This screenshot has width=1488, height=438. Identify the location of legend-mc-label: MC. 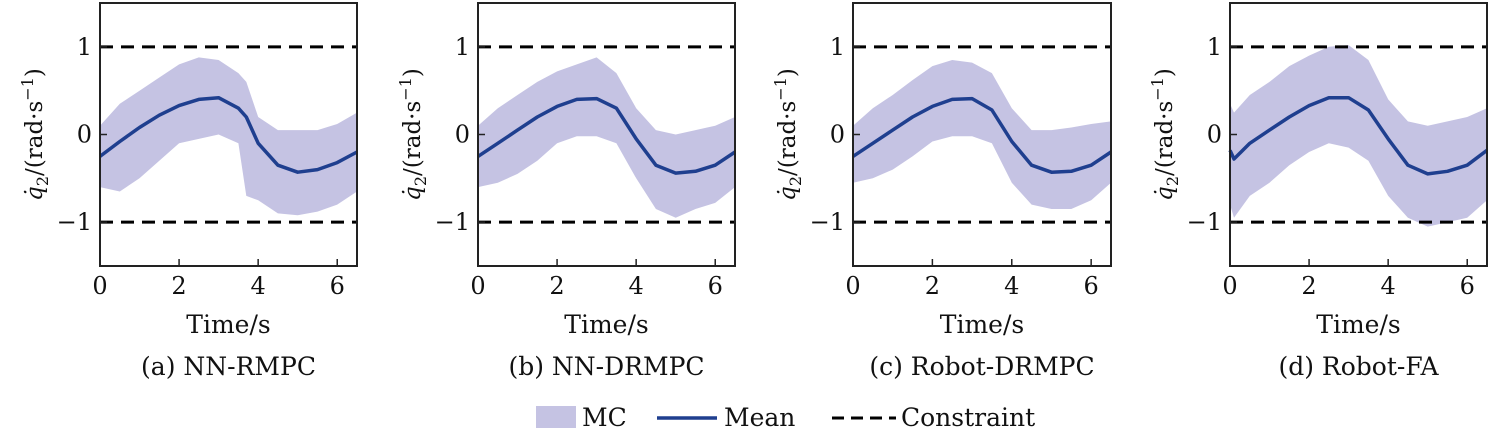
(604, 417).